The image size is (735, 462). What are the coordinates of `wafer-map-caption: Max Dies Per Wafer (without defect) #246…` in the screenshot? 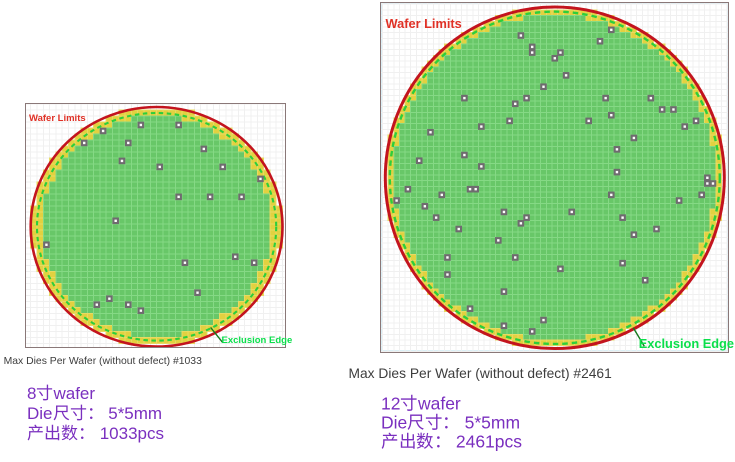 It's located at (480, 373).